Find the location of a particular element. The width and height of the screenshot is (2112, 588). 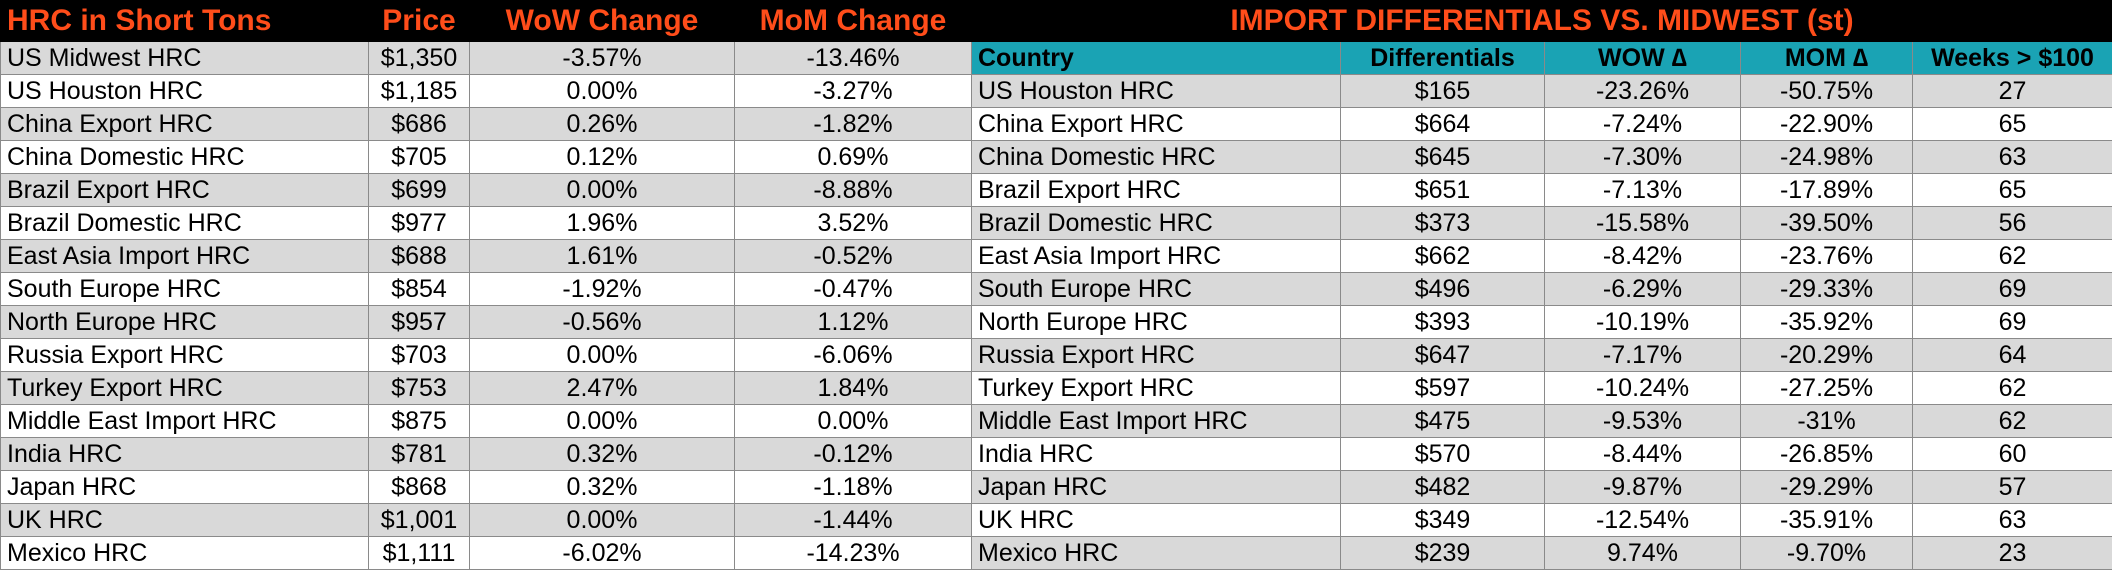

header-differentials: Differentials is located at coordinates (1442, 58).